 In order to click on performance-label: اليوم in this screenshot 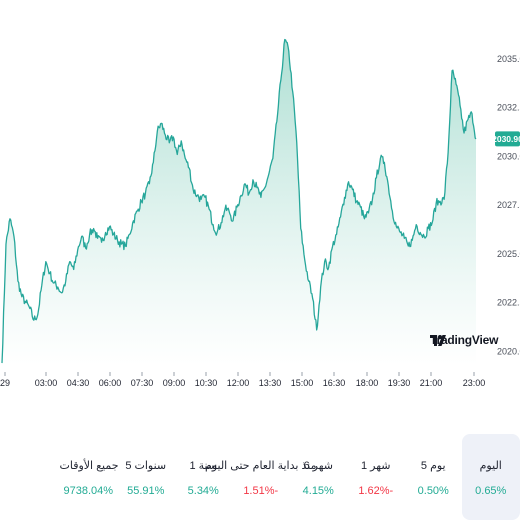, I will do `click(490, 466)`.